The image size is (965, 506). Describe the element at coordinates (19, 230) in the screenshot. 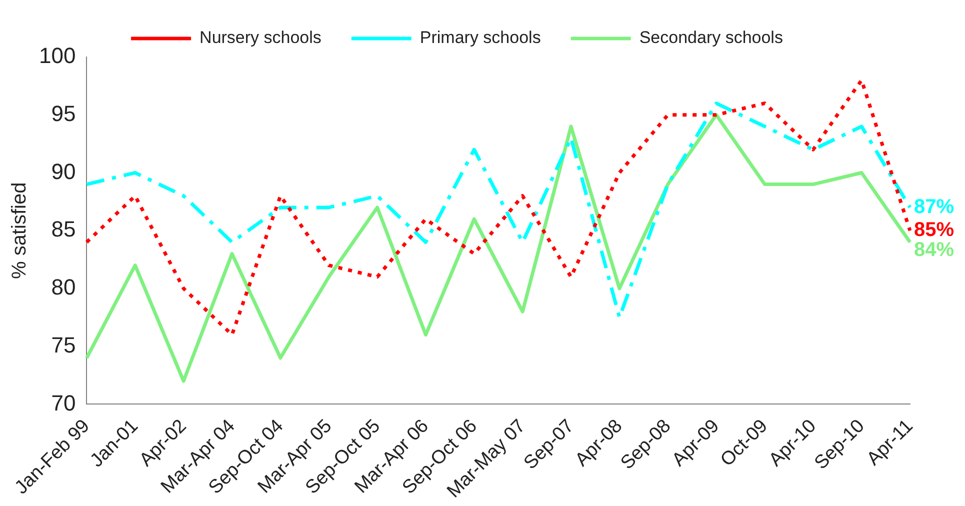

I see `y-axis-title: % satisfied` at that location.